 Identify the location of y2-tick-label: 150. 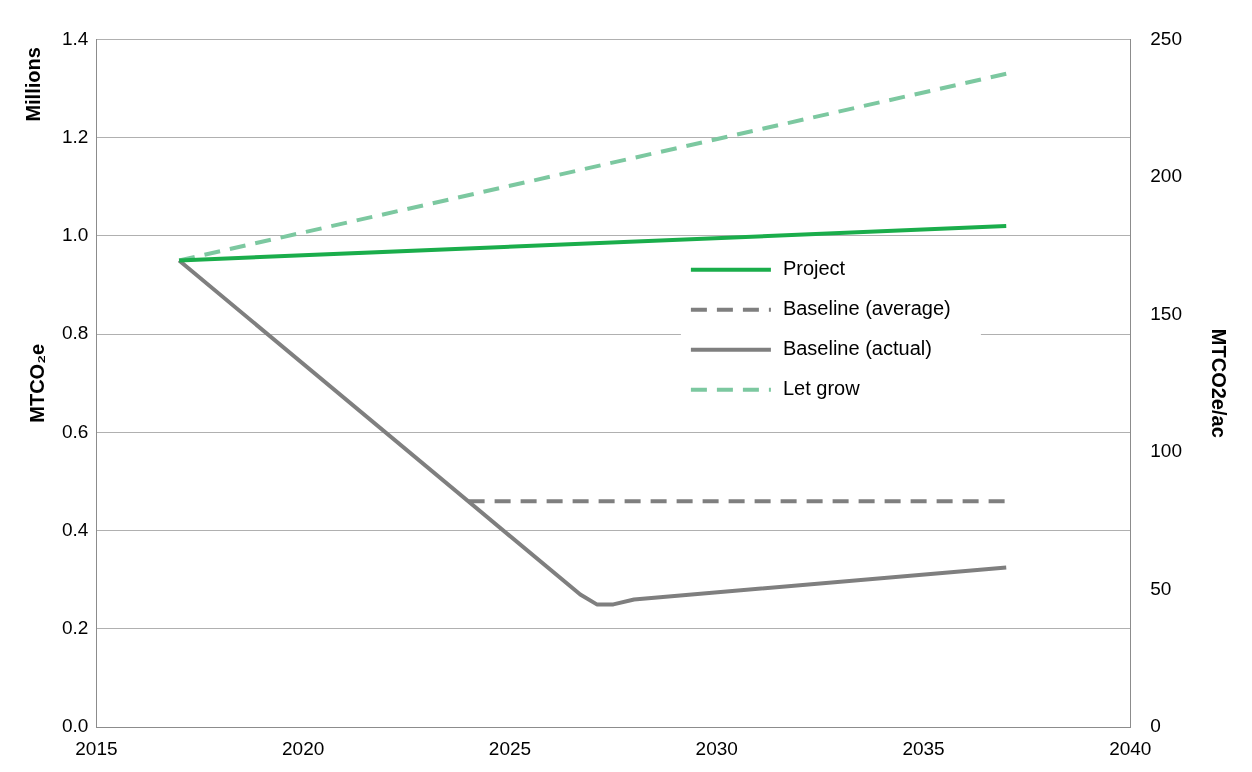
(1166, 313).